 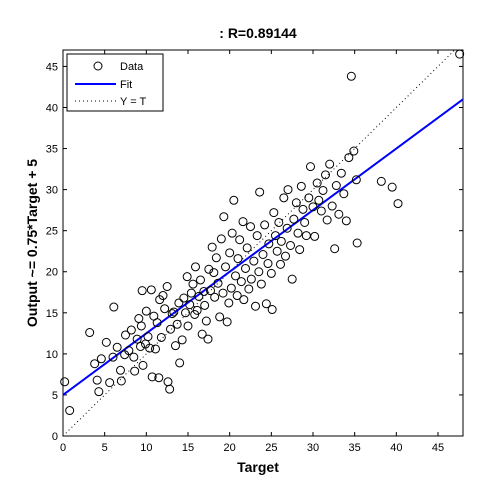 What do you see at coordinates (105, 448) in the screenshot?
I see `x-tick-label: 5` at bounding box center [105, 448].